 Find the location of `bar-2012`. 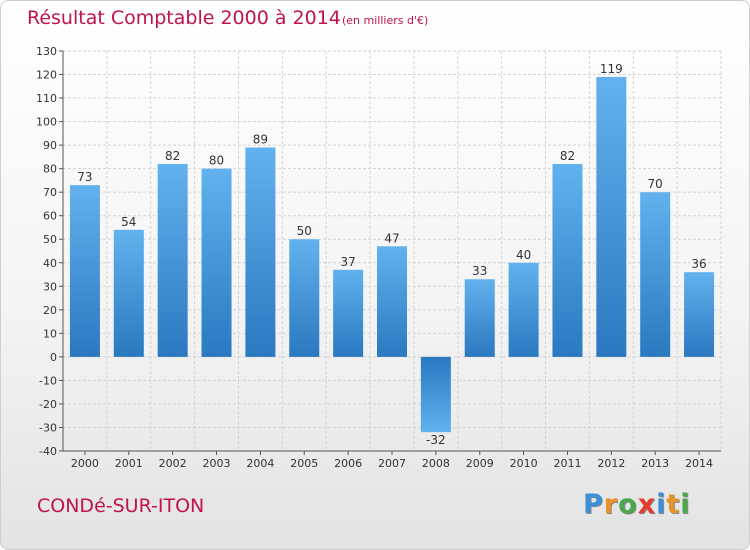

bar-2012 is located at coordinates (611, 216).